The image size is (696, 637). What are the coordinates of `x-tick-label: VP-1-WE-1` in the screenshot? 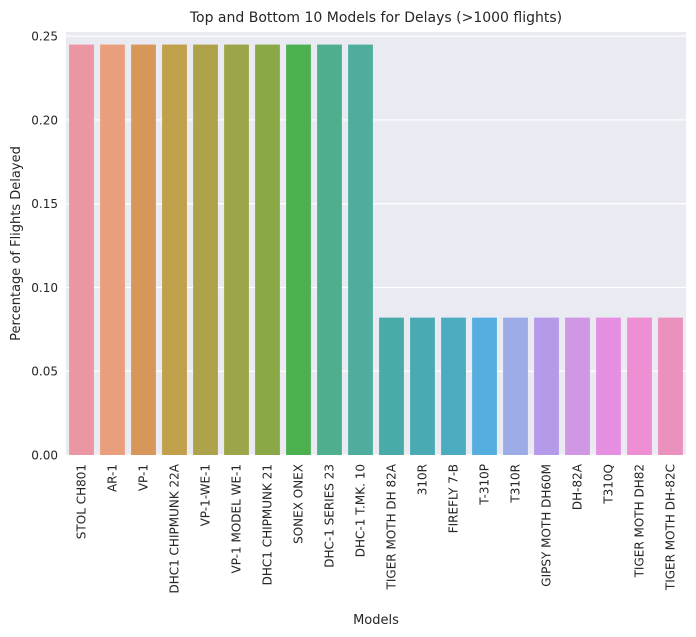 It's located at (206, 495).